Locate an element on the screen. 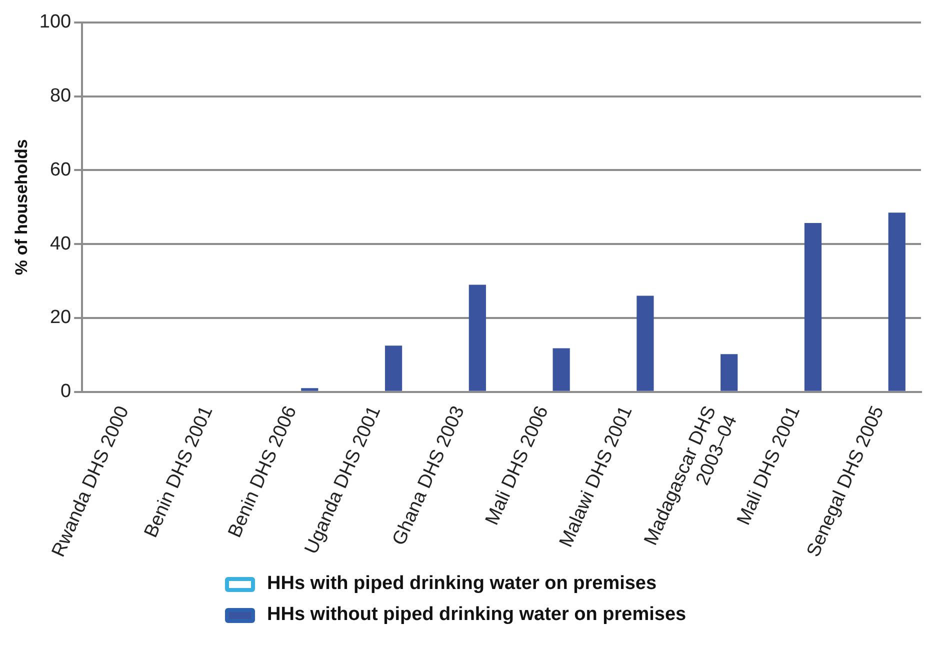  legend-label: HHs without piped drinking water on premises is located at coordinates (476, 615).